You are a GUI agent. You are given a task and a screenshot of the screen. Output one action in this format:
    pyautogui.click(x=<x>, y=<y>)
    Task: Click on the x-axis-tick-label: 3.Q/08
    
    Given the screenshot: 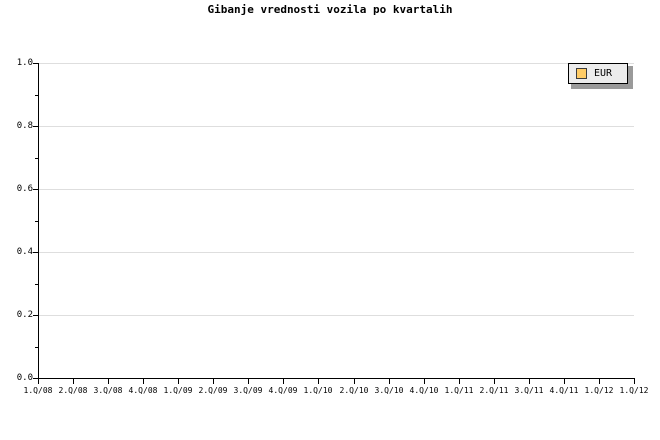 What is the action you would take?
    pyautogui.click(x=108, y=390)
    